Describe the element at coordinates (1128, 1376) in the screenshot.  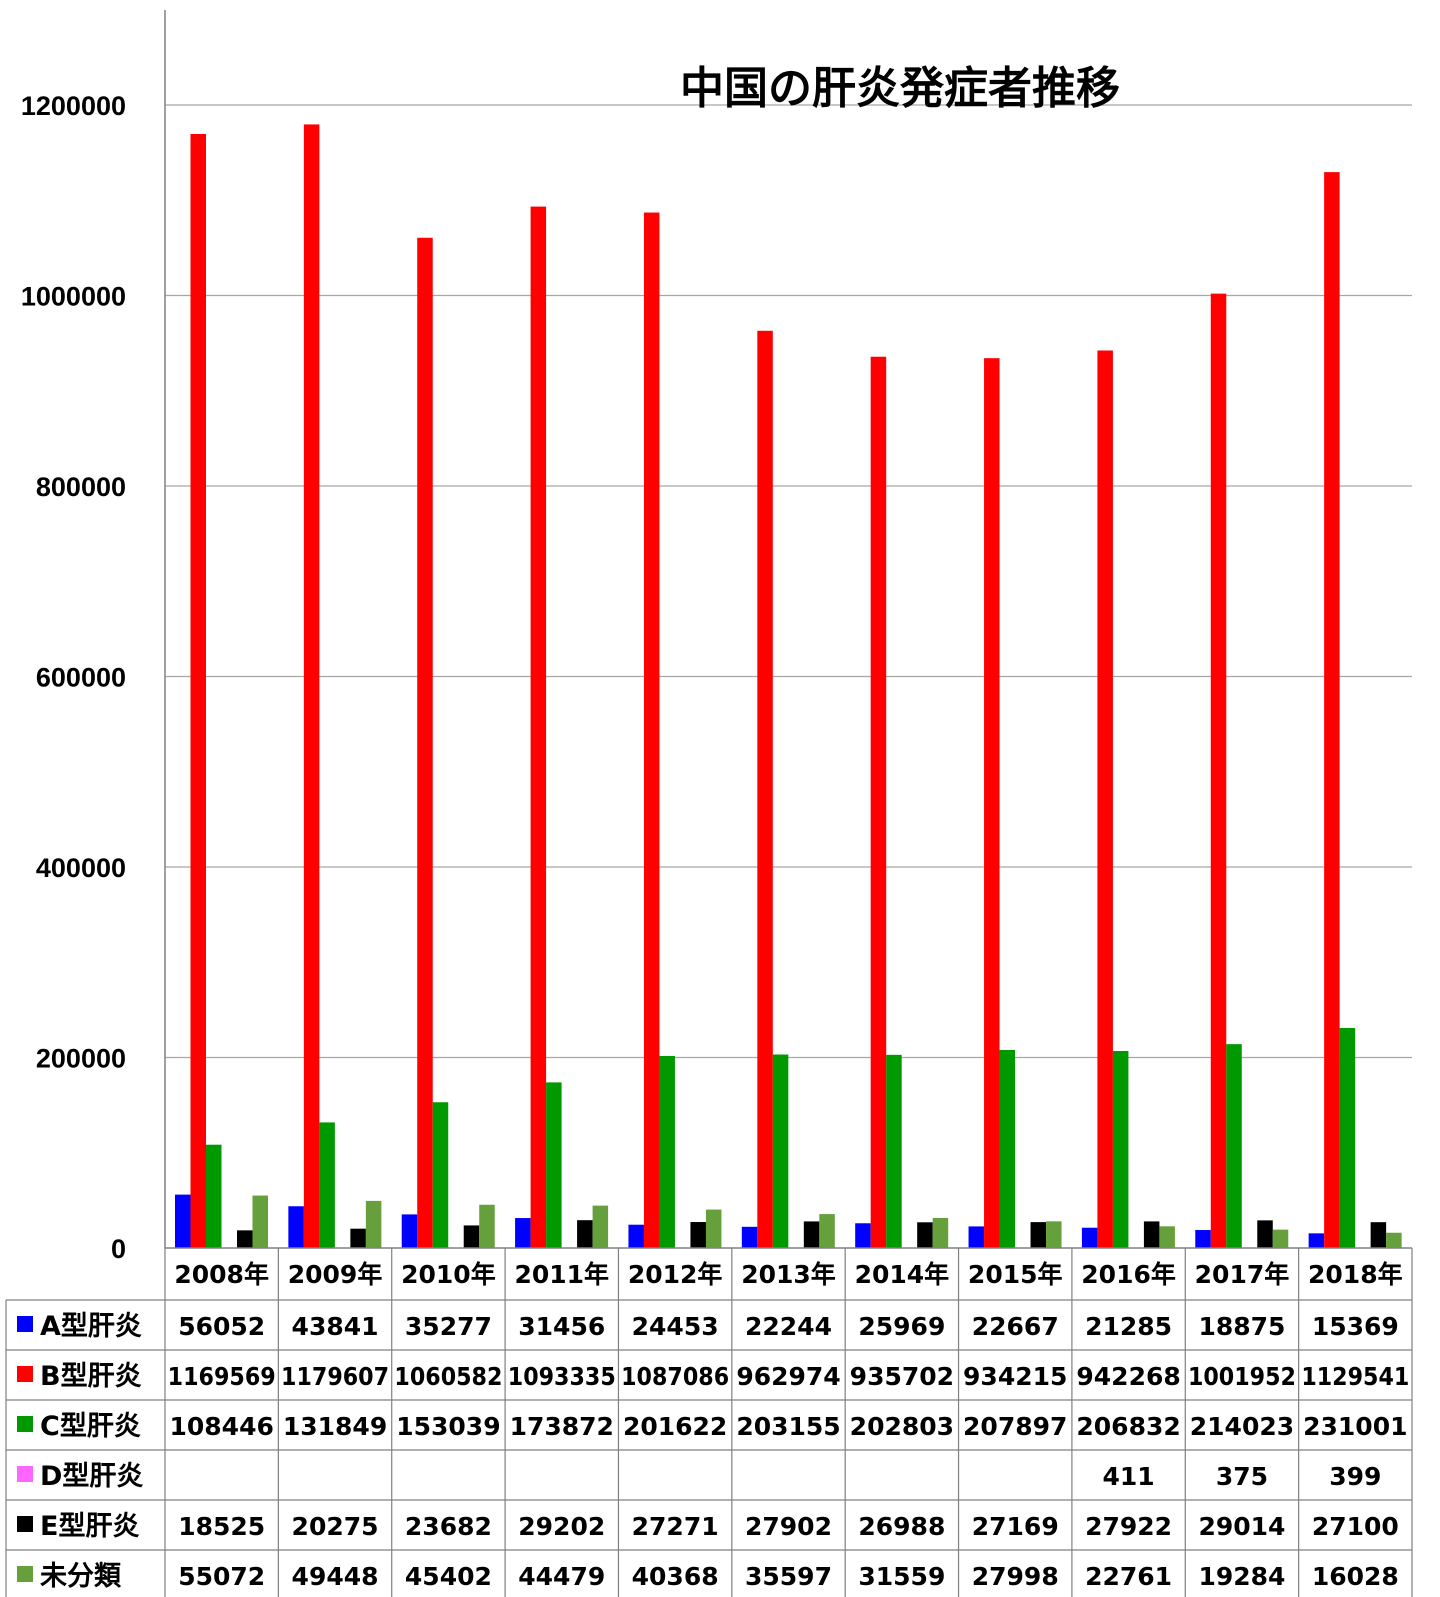
I see `data-label: 942268` at that location.